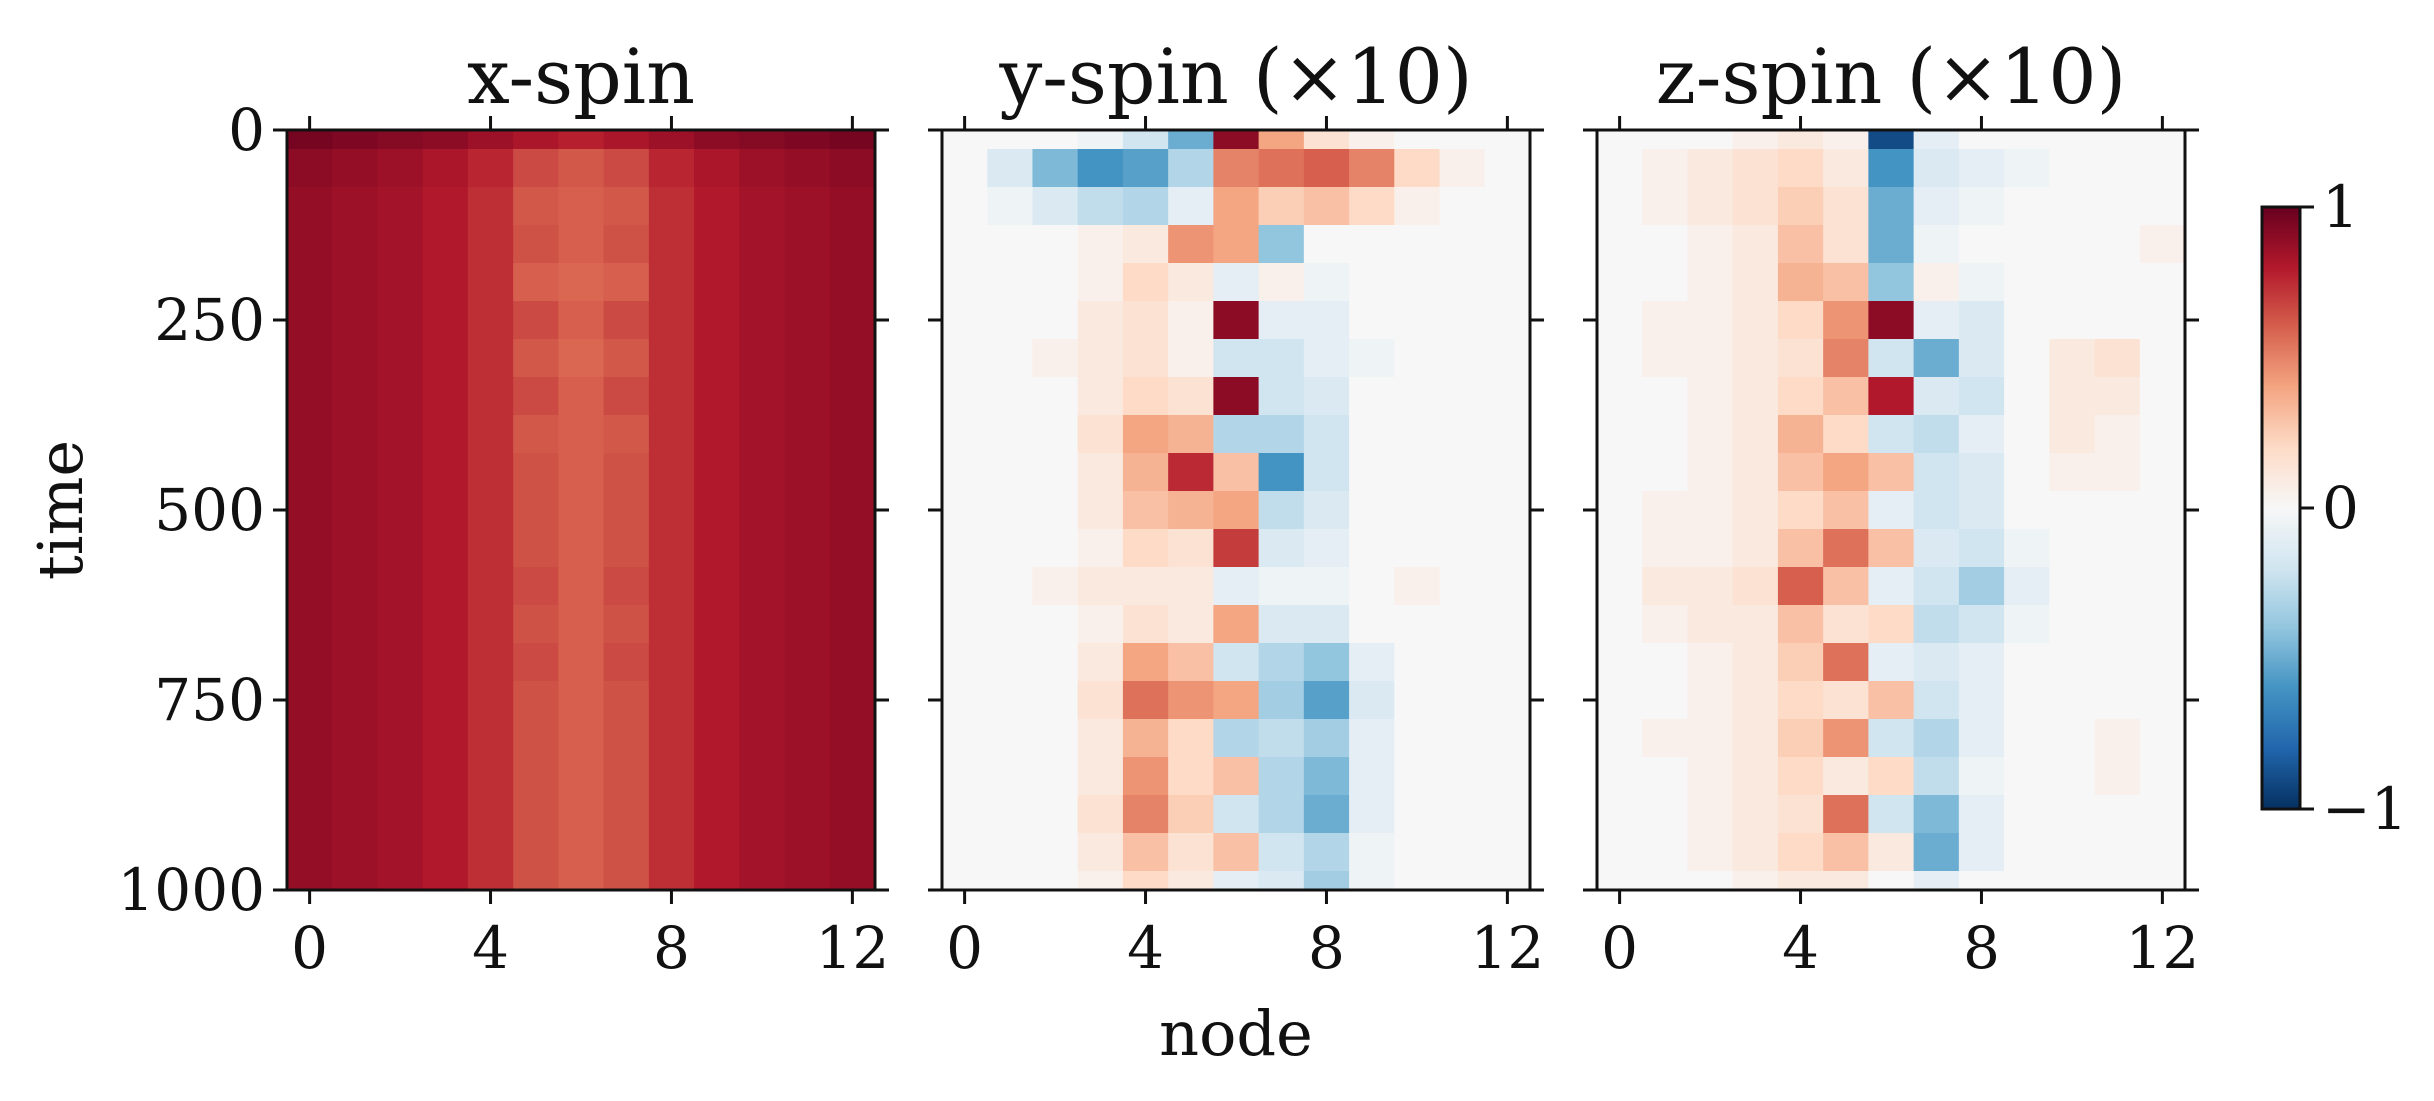 This screenshot has width=2434, height=1101. What do you see at coordinates (581, 76) in the screenshot?
I see `panel-title: x-spin` at bounding box center [581, 76].